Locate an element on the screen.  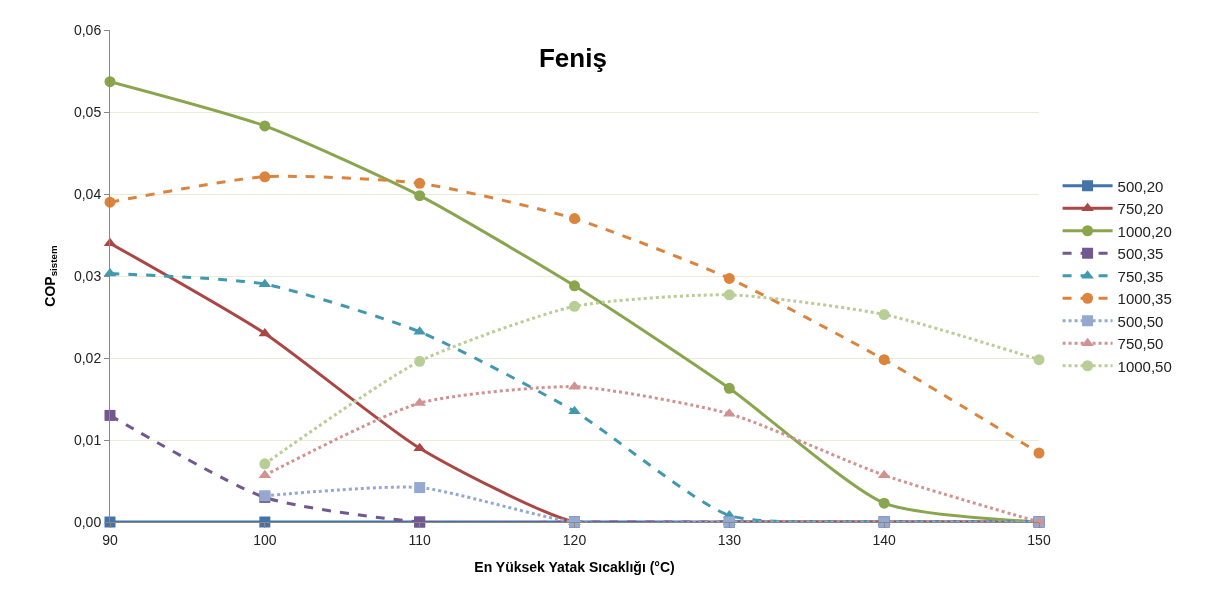
y-tick-label: 0,03 is located at coordinates (87, 275).